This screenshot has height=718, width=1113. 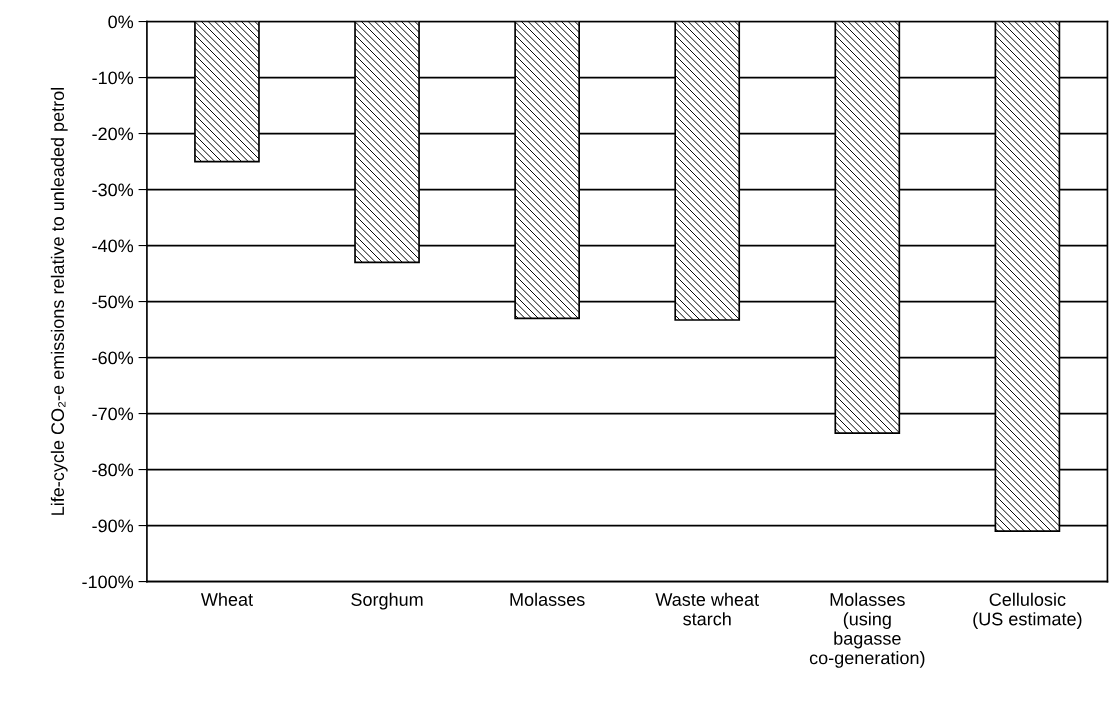 What do you see at coordinates (113, 78) in the screenshot?
I see `y-tick-label: -10%` at bounding box center [113, 78].